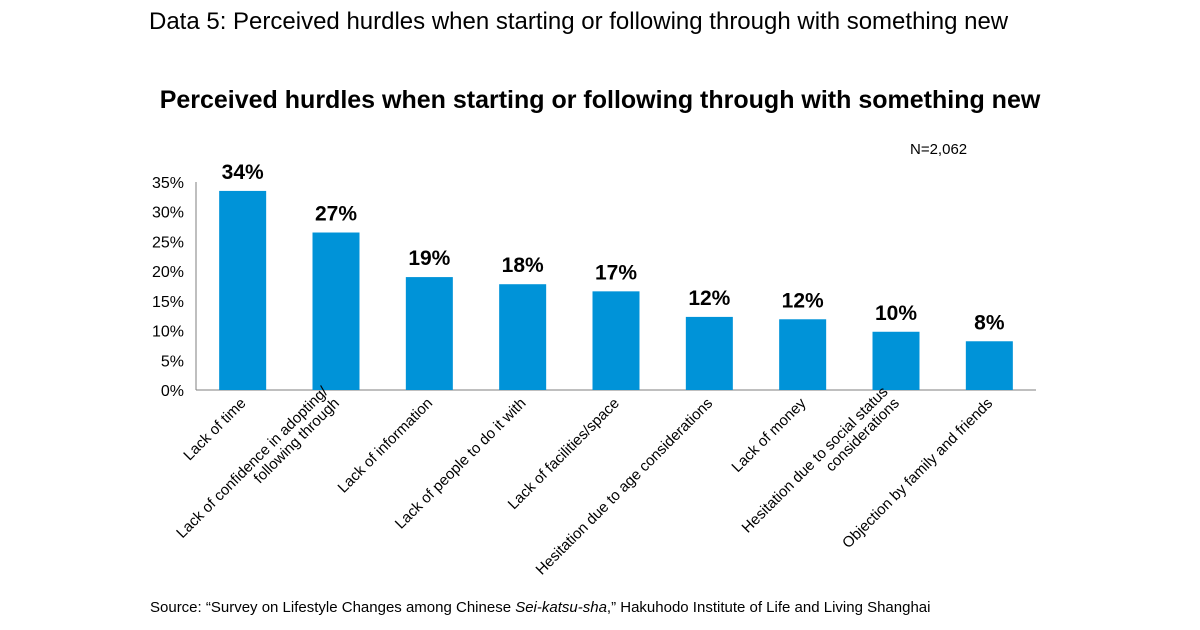 Image resolution: width=1200 pixels, height=630 pixels. Describe the element at coordinates (172, 361) in the screenshot. I see `y-tick-label: 5%` at that location.